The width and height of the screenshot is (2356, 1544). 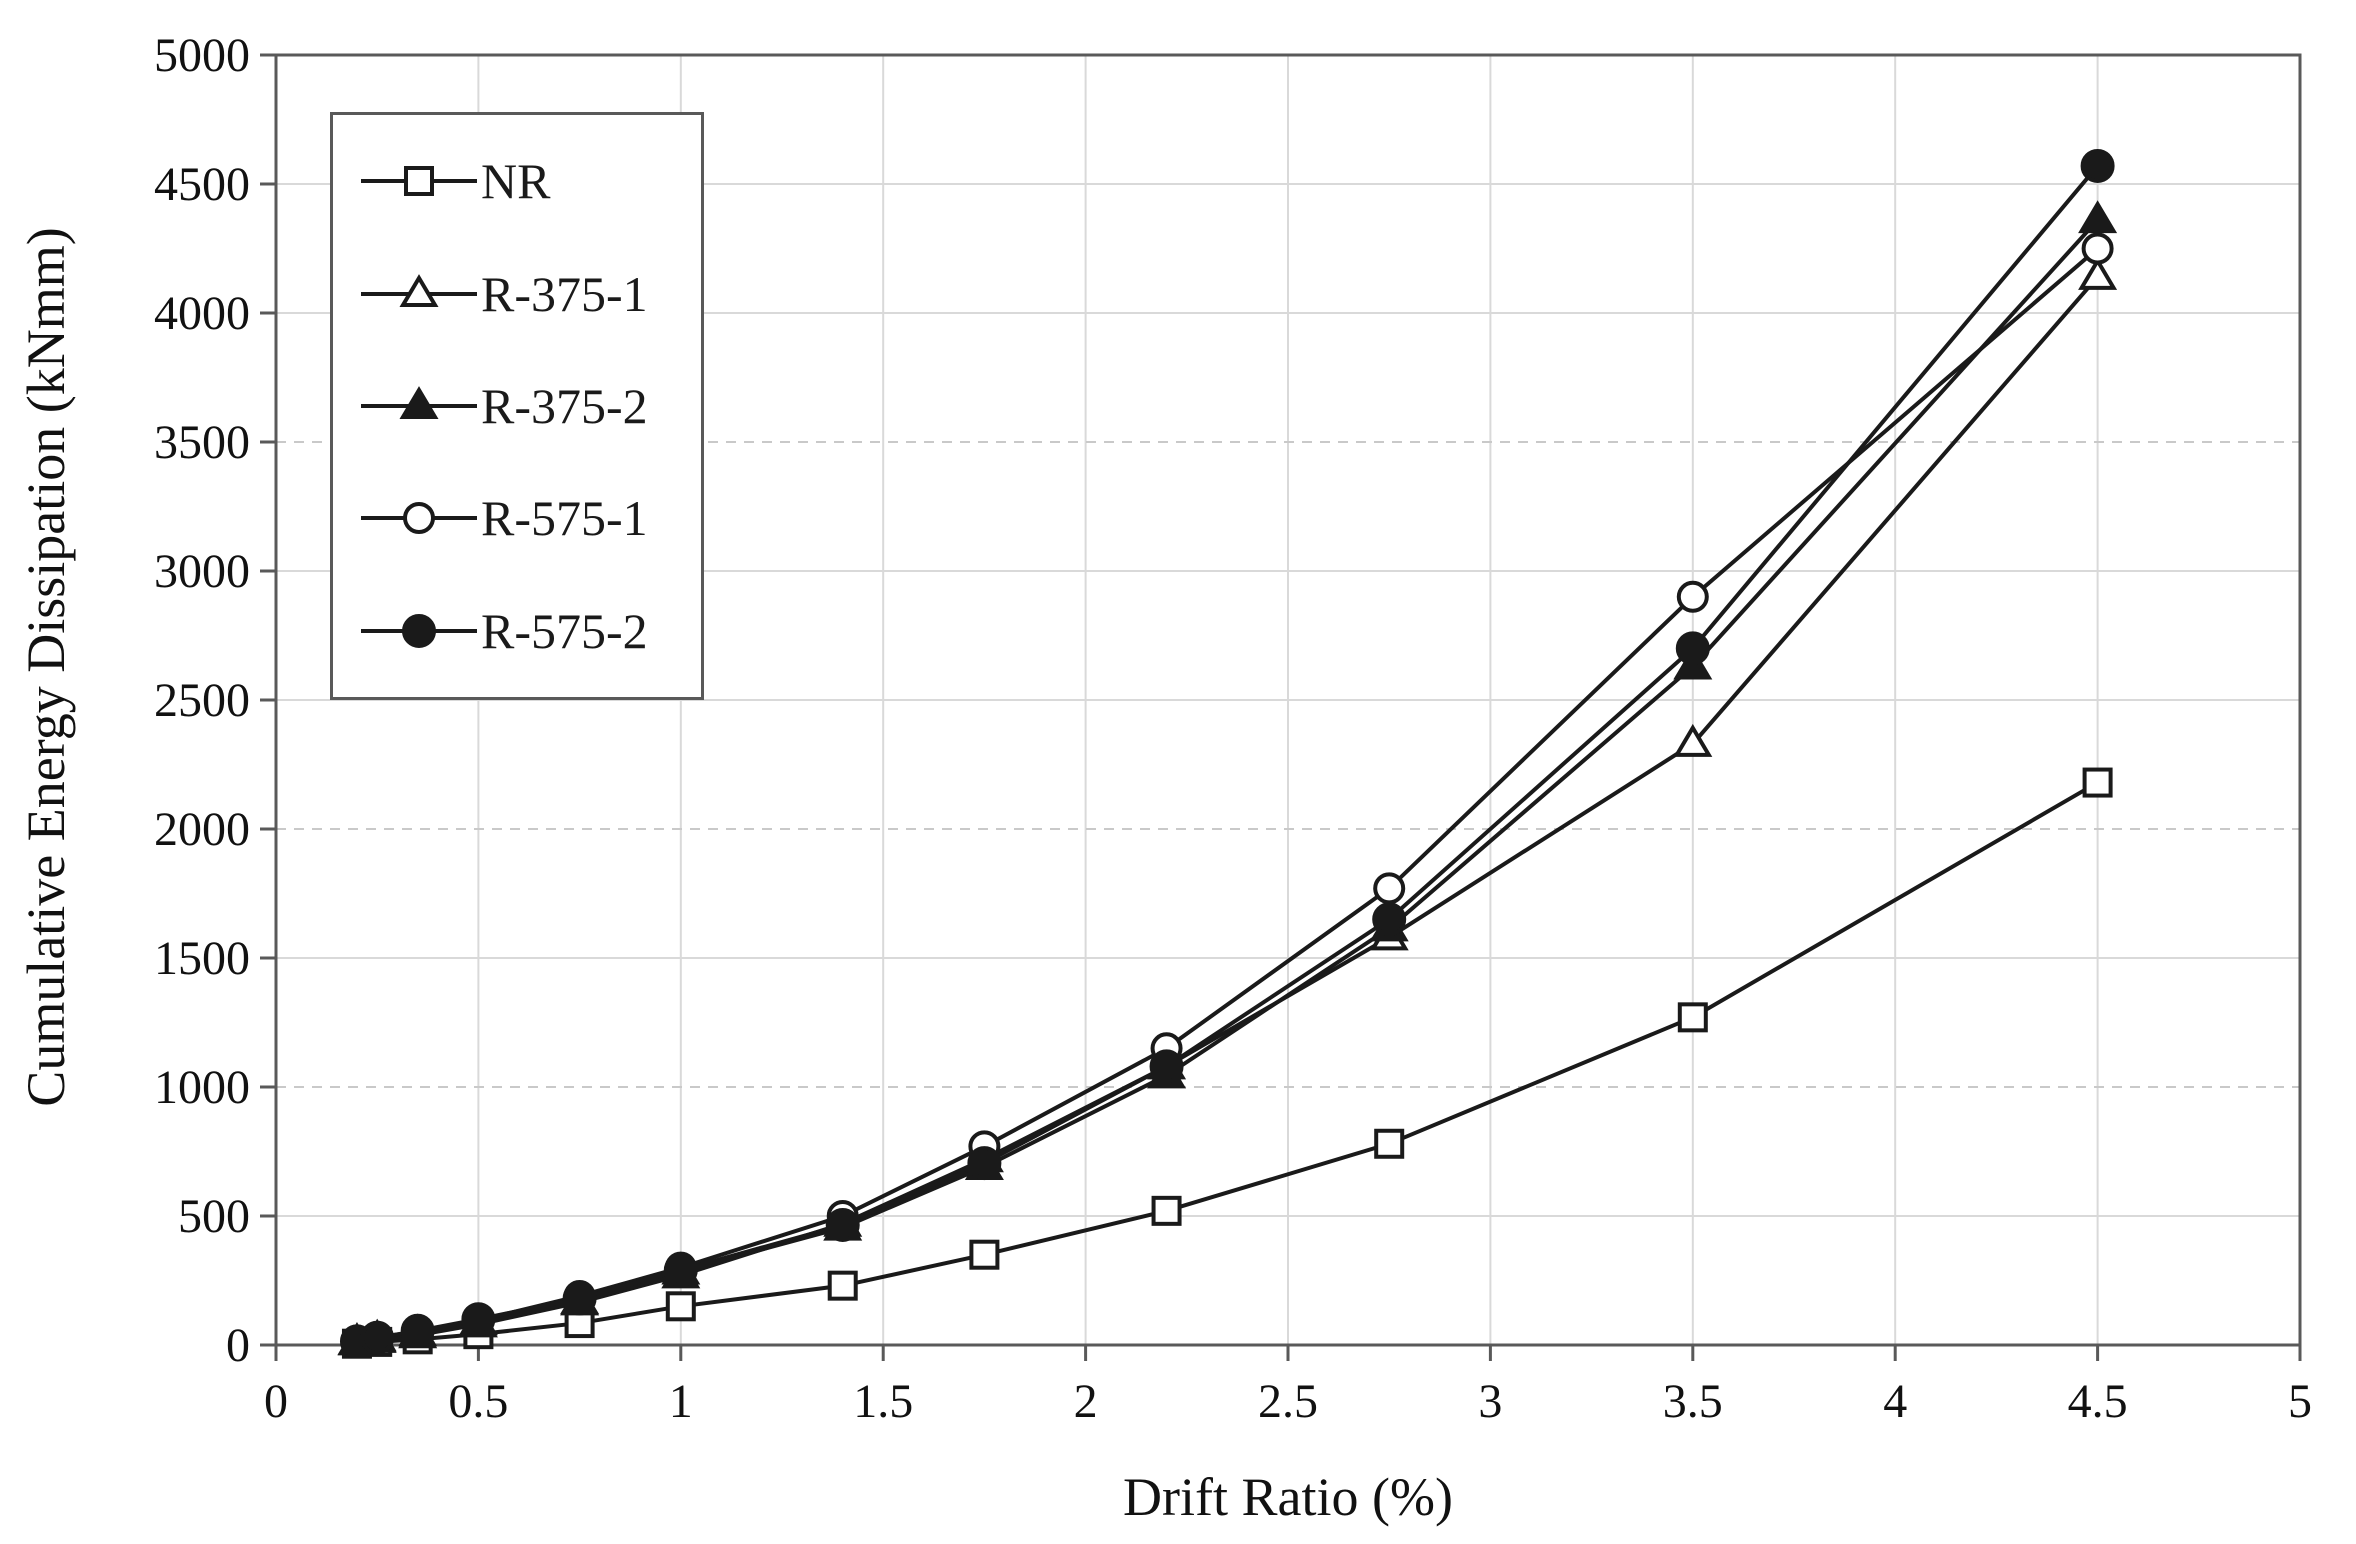 I want to click on triangle-open-legend-glyph, so click(x=419, y=290).